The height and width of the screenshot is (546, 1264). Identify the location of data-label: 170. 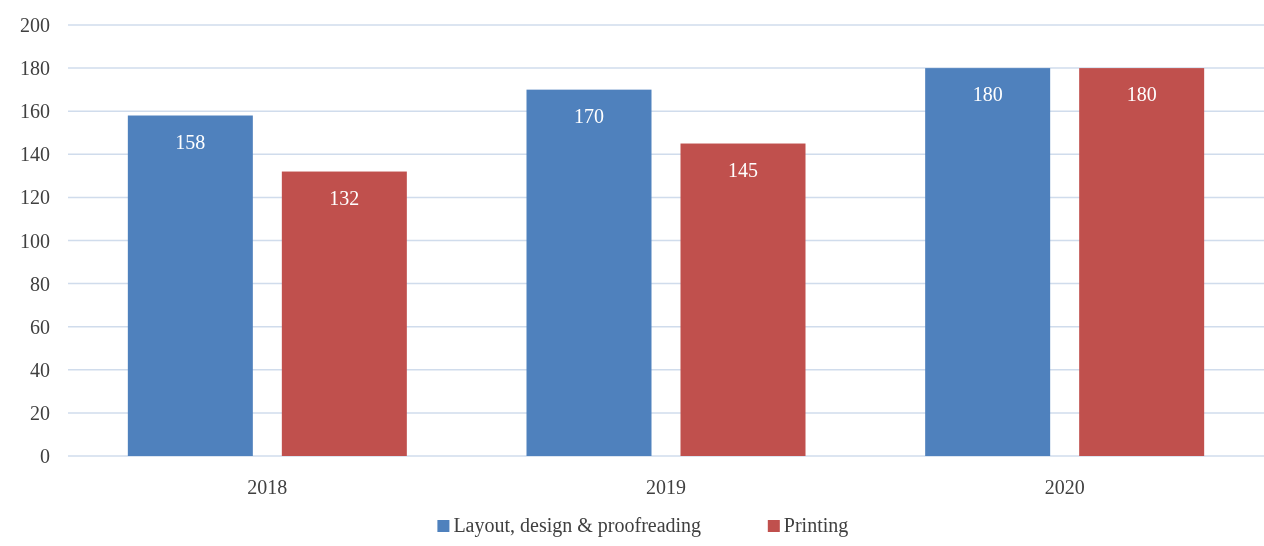
(589, 115).